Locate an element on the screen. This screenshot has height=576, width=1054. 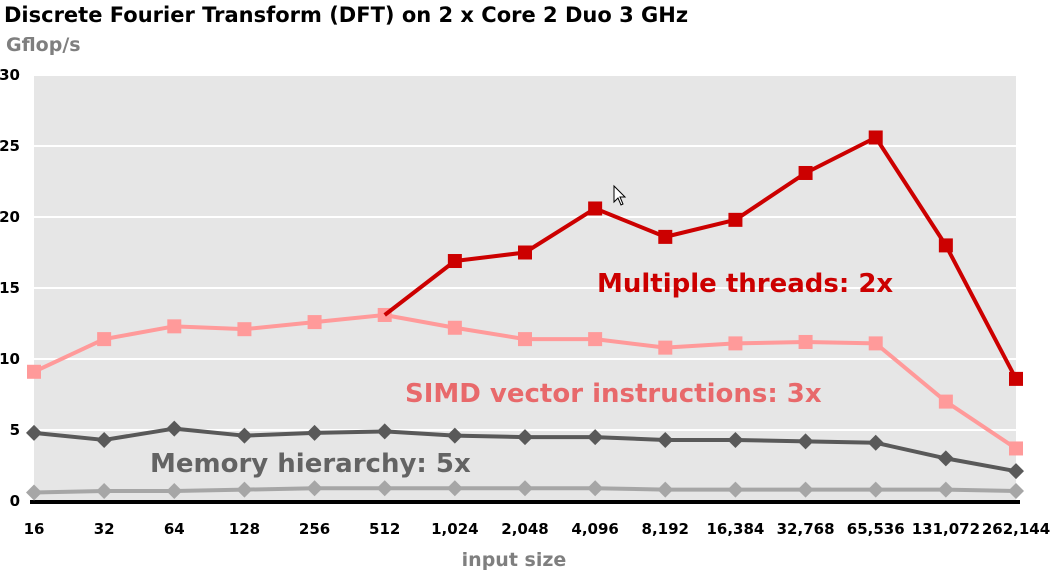
x-tick-label: 1,024 is located at coordinates (454, 529).